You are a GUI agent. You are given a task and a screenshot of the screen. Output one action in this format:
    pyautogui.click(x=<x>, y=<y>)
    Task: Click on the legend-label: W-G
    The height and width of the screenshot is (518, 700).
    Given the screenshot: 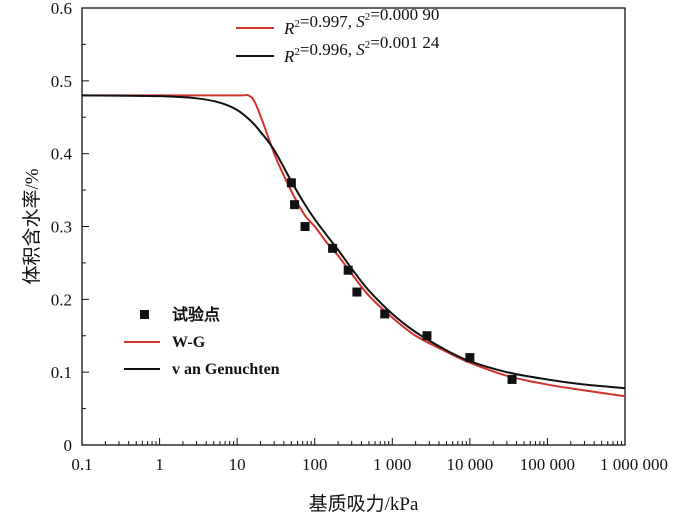 What is the action you would take?
    pyautogui.click(x=189, y=342)
    